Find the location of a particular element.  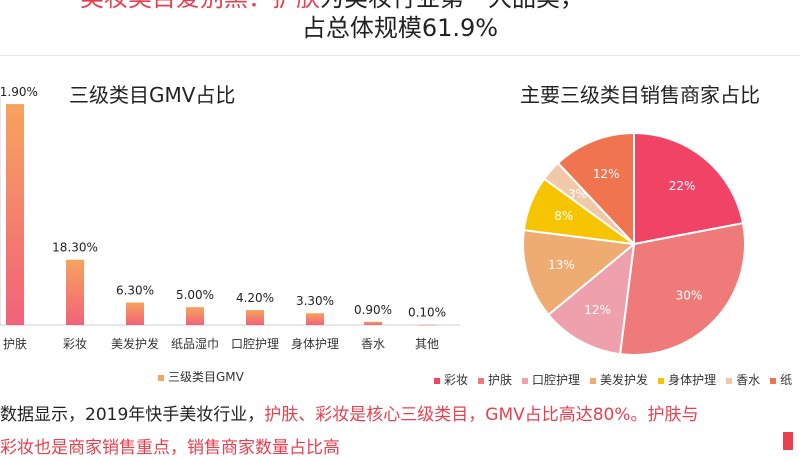

pie-legend-label: 口腔护理 is located at coordinates (556, 380).